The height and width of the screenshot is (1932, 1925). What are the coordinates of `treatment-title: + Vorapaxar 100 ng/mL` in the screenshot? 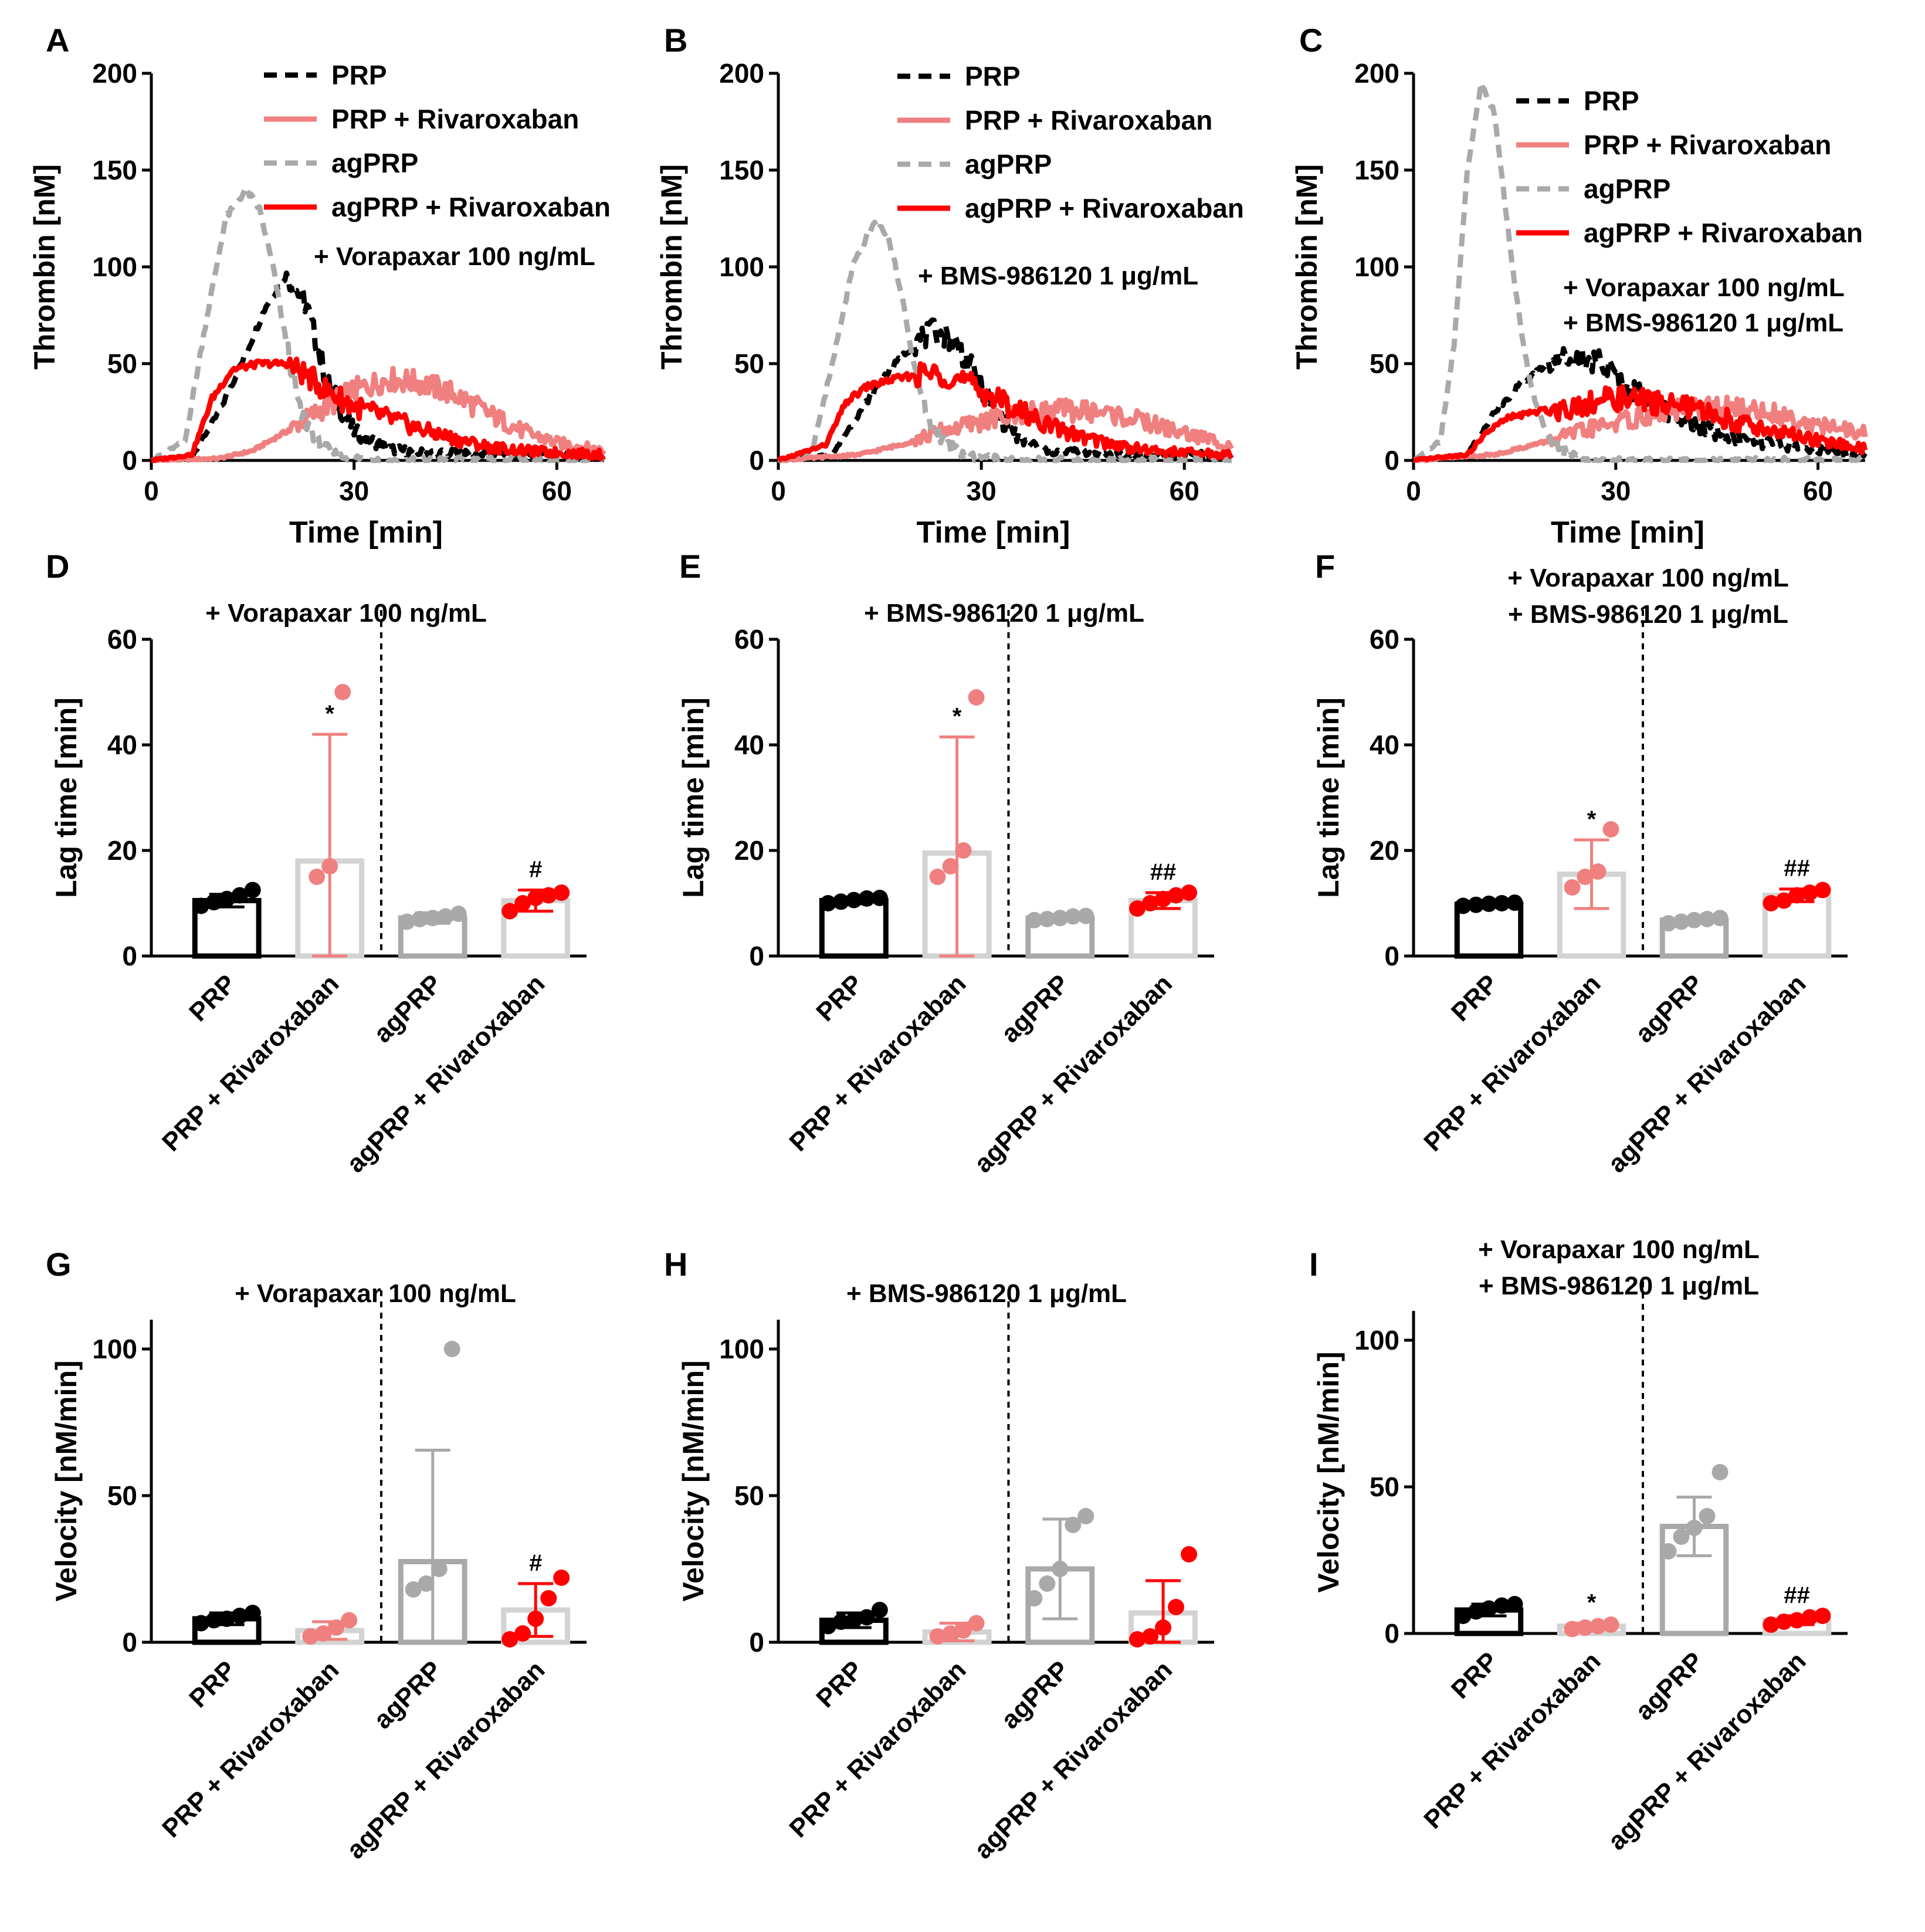 It's located at (346, 613).